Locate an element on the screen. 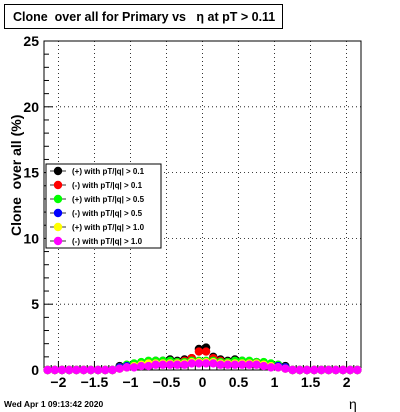  legend-box is located at coordinates (103, 206).